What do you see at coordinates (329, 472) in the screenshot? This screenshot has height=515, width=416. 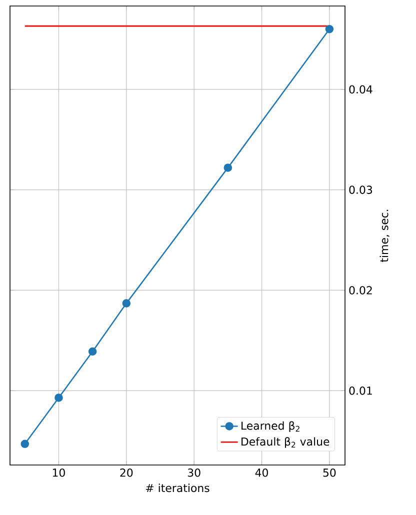 I see `x-tick-label: 50` at bounding box center [329, 472].